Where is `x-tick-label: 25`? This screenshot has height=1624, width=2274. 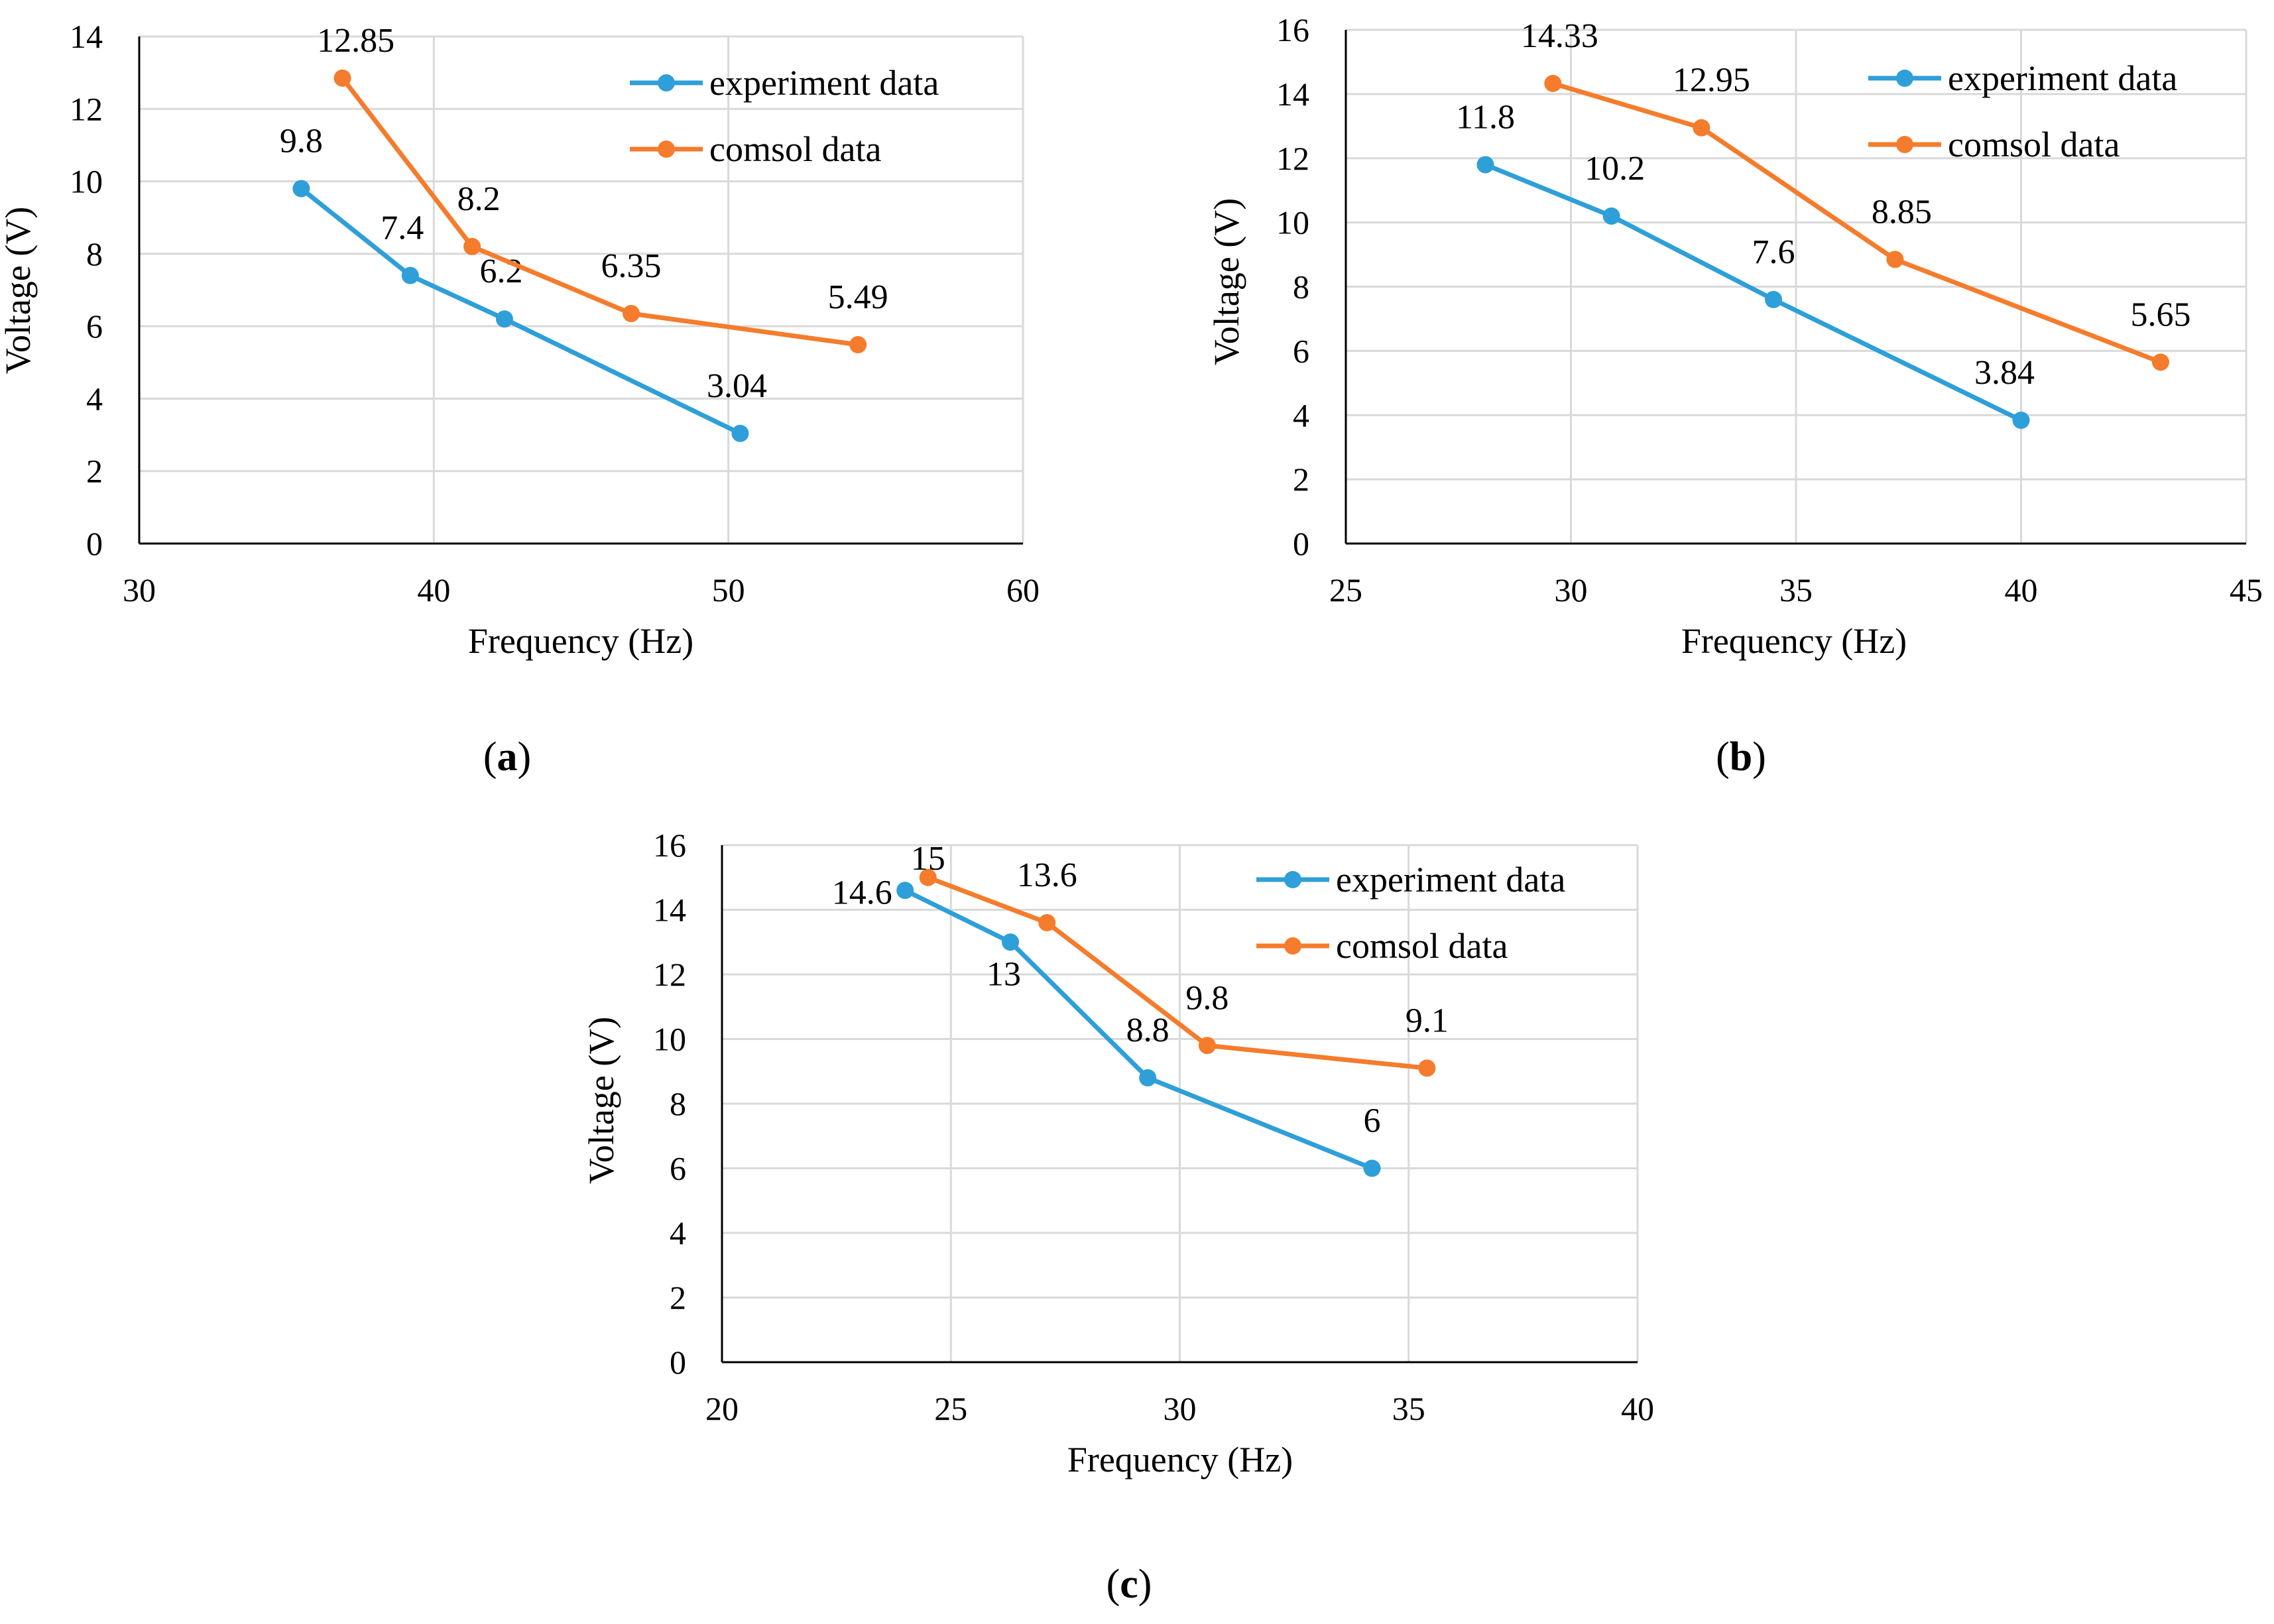 x-tick-label: 25 is located at coordinates (950, 1408).